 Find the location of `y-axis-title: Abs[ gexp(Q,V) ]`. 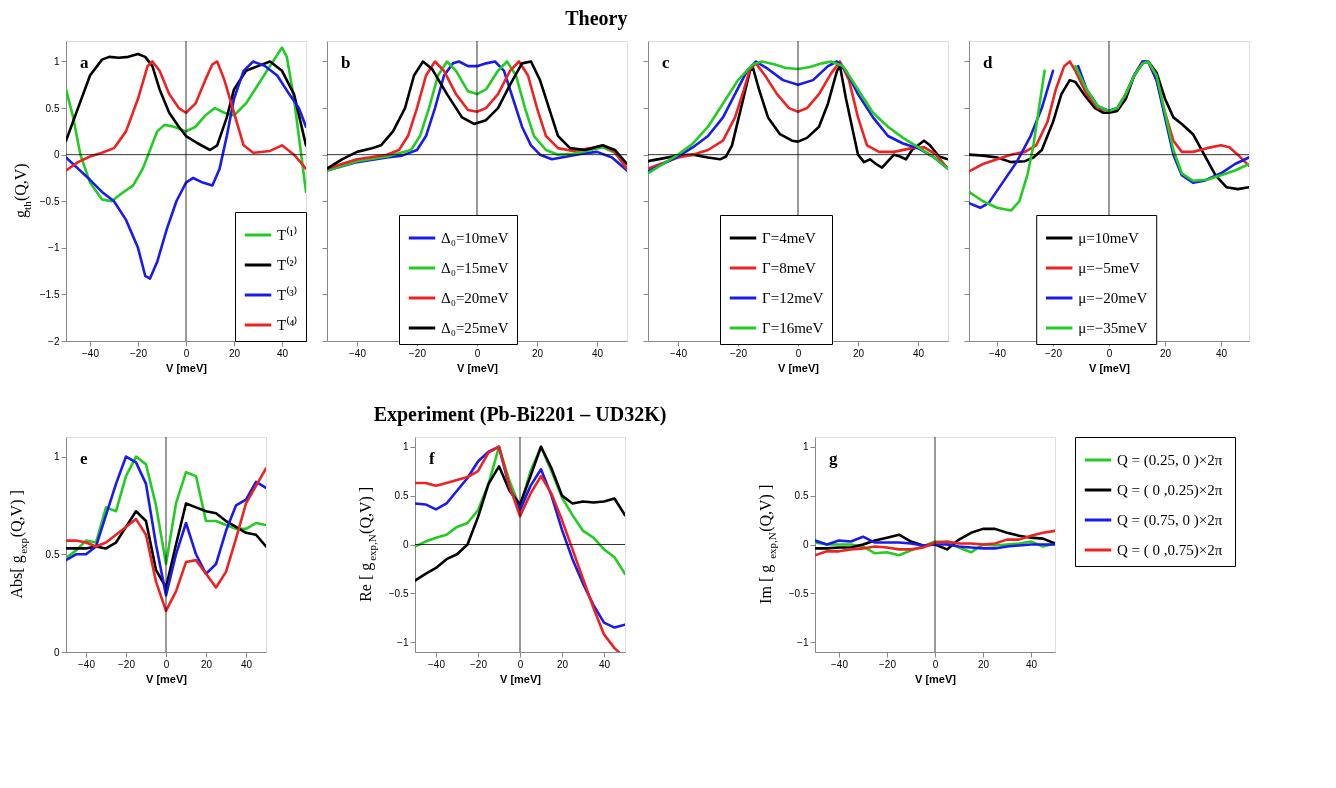

y-axis-title: Abs[ gexp(Q,V) ] is located at coordinates (18, 544).